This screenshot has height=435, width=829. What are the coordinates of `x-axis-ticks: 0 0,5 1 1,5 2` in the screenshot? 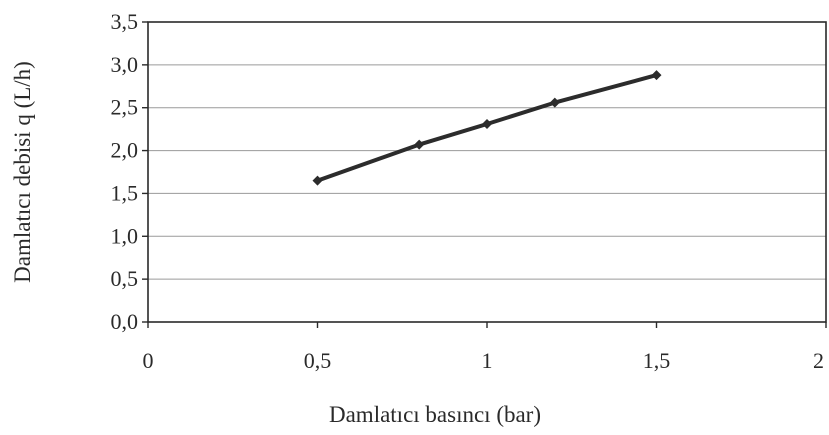 It's located at (485, 347).